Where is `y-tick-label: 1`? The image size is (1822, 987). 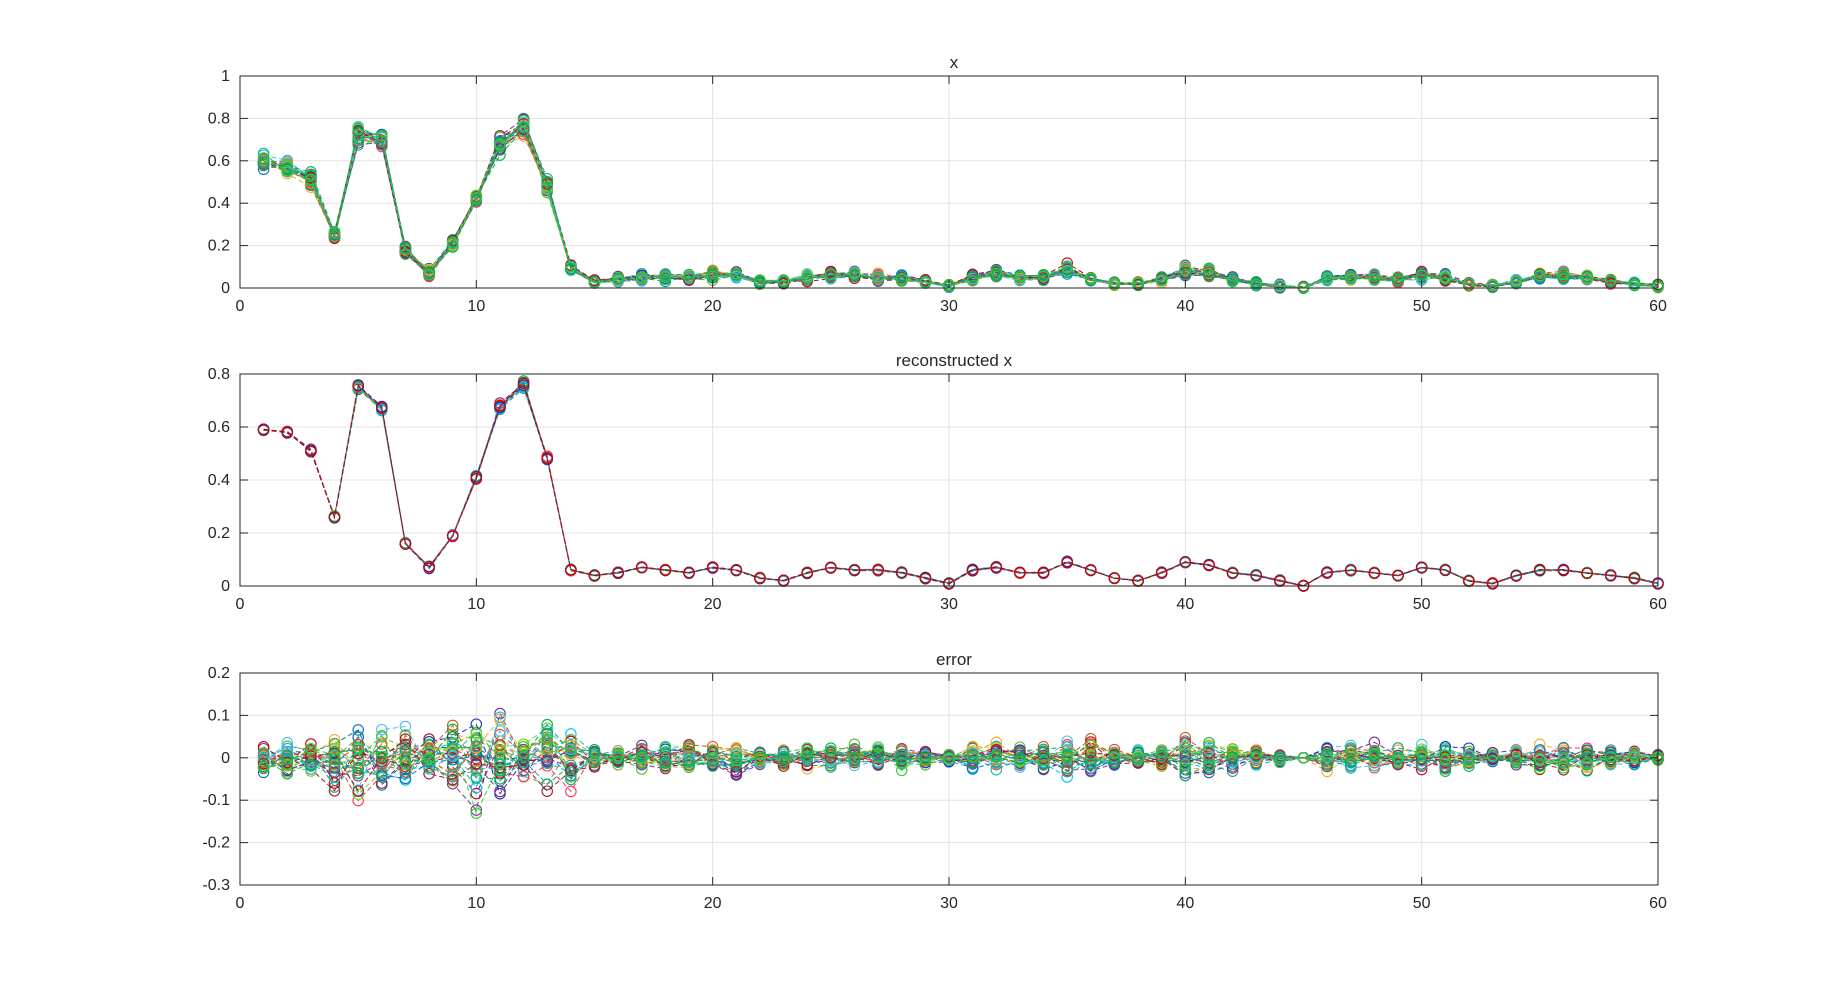 y-tick-label: 1 is located at coordinates (225, 76).